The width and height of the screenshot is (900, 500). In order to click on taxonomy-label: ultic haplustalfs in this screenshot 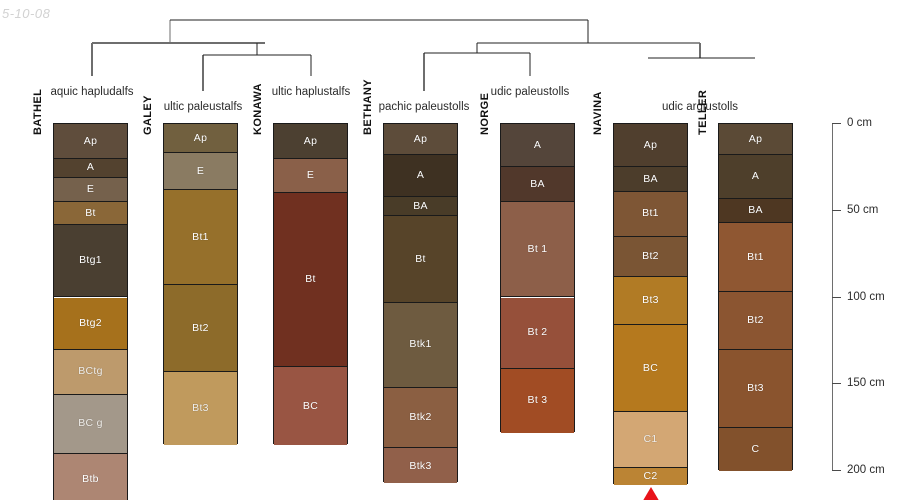, I will do `click(311, 92)`.